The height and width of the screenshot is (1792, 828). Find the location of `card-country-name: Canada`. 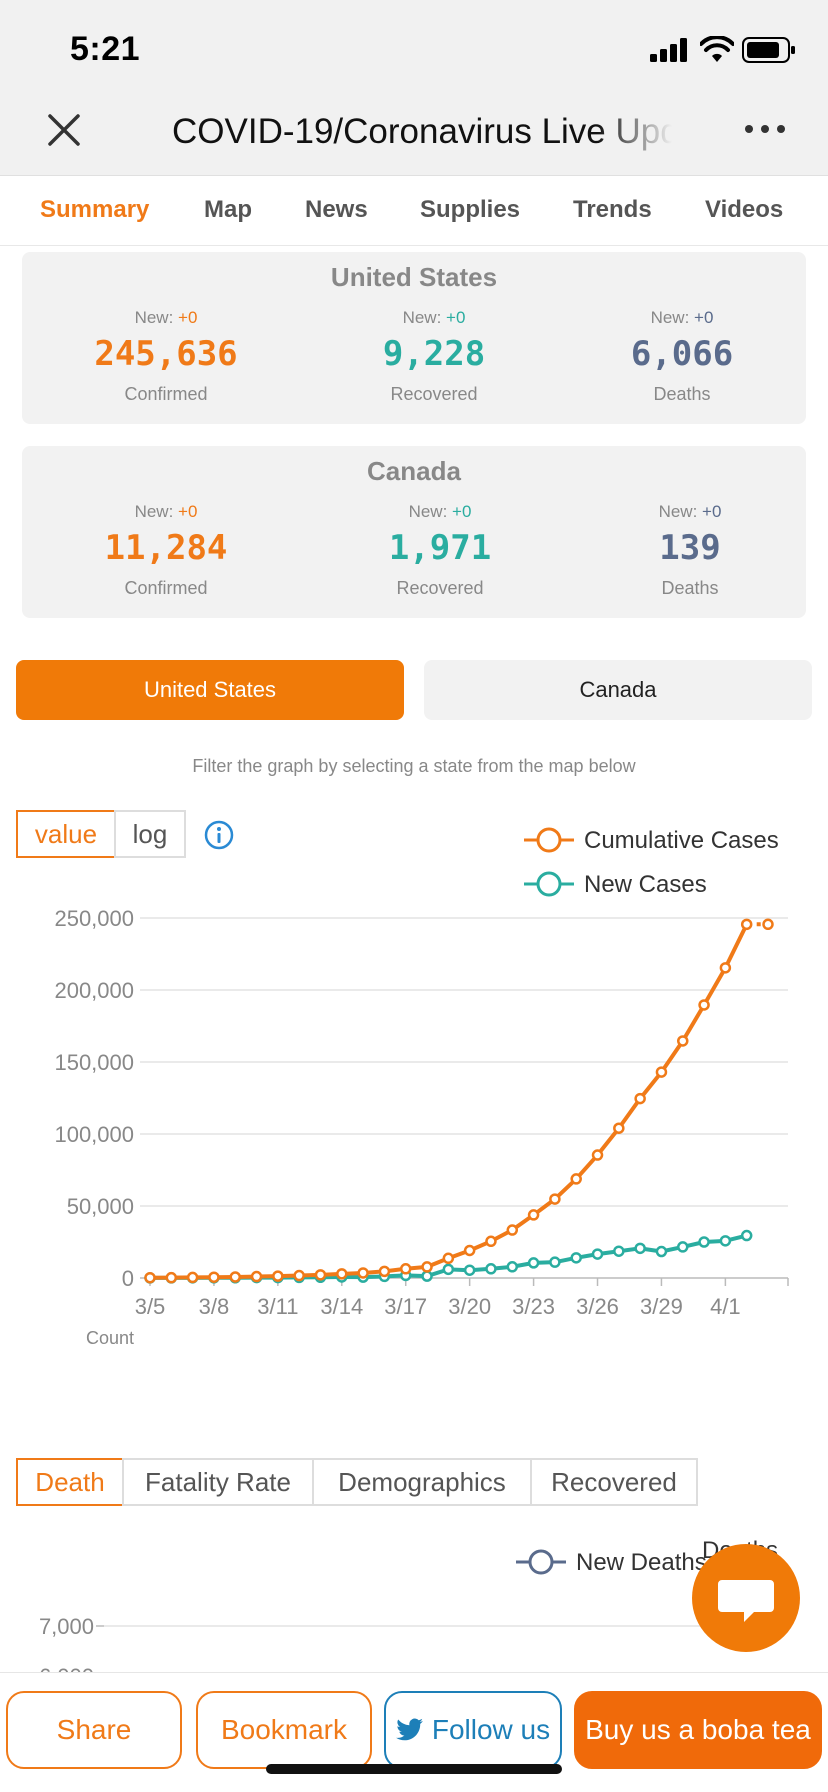

card-country-name: Canada is located at coordinates (414, 471).